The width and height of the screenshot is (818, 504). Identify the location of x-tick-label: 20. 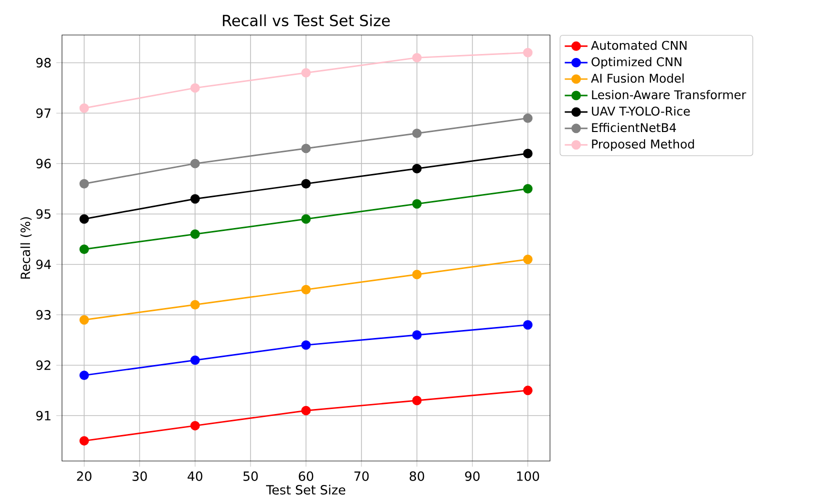
(84, 476).